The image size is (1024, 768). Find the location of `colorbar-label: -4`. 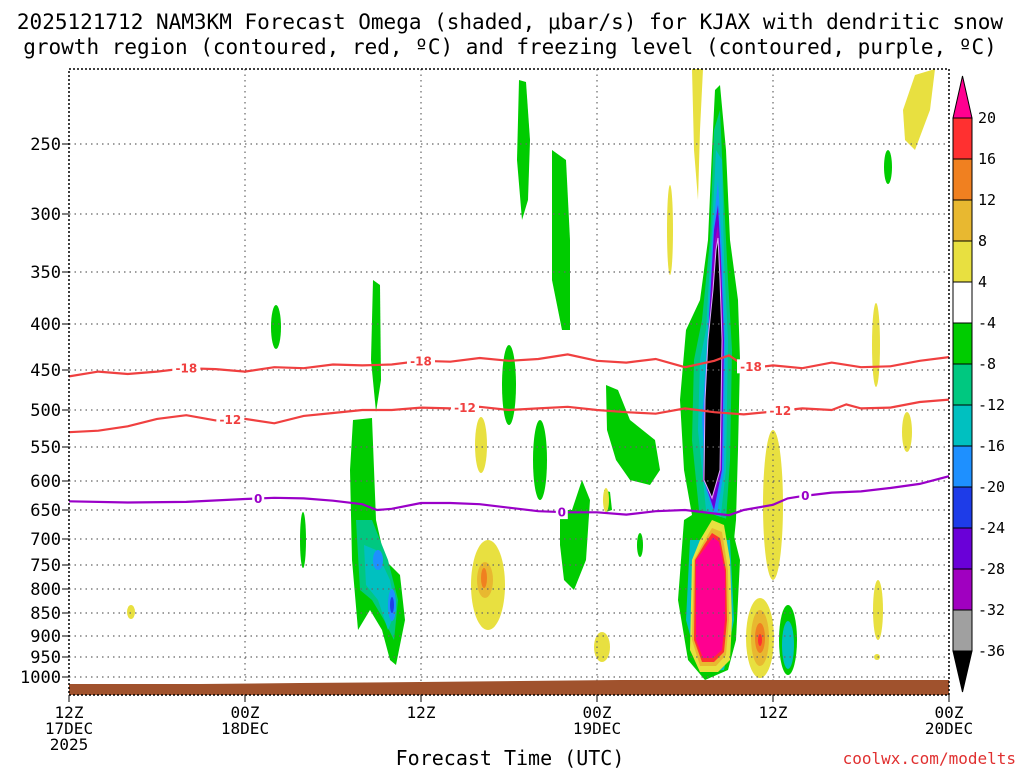

colorbar-label: -4 is located at coordinates (987, 323).